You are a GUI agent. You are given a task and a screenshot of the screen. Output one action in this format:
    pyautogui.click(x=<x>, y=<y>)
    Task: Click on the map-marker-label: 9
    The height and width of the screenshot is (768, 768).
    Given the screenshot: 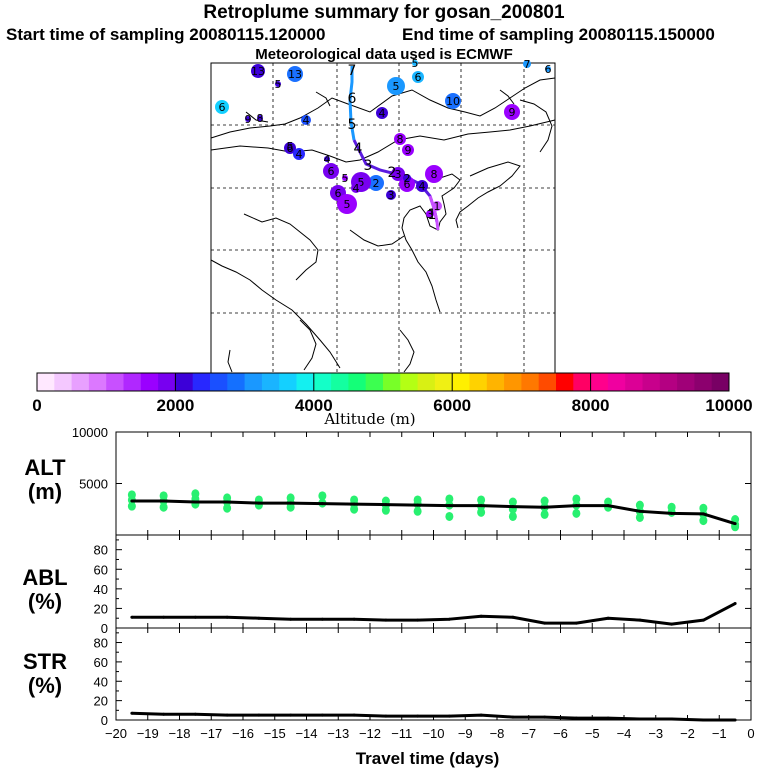 What is the action you would take?
    pyautogui.click(x=248, y=119)
    